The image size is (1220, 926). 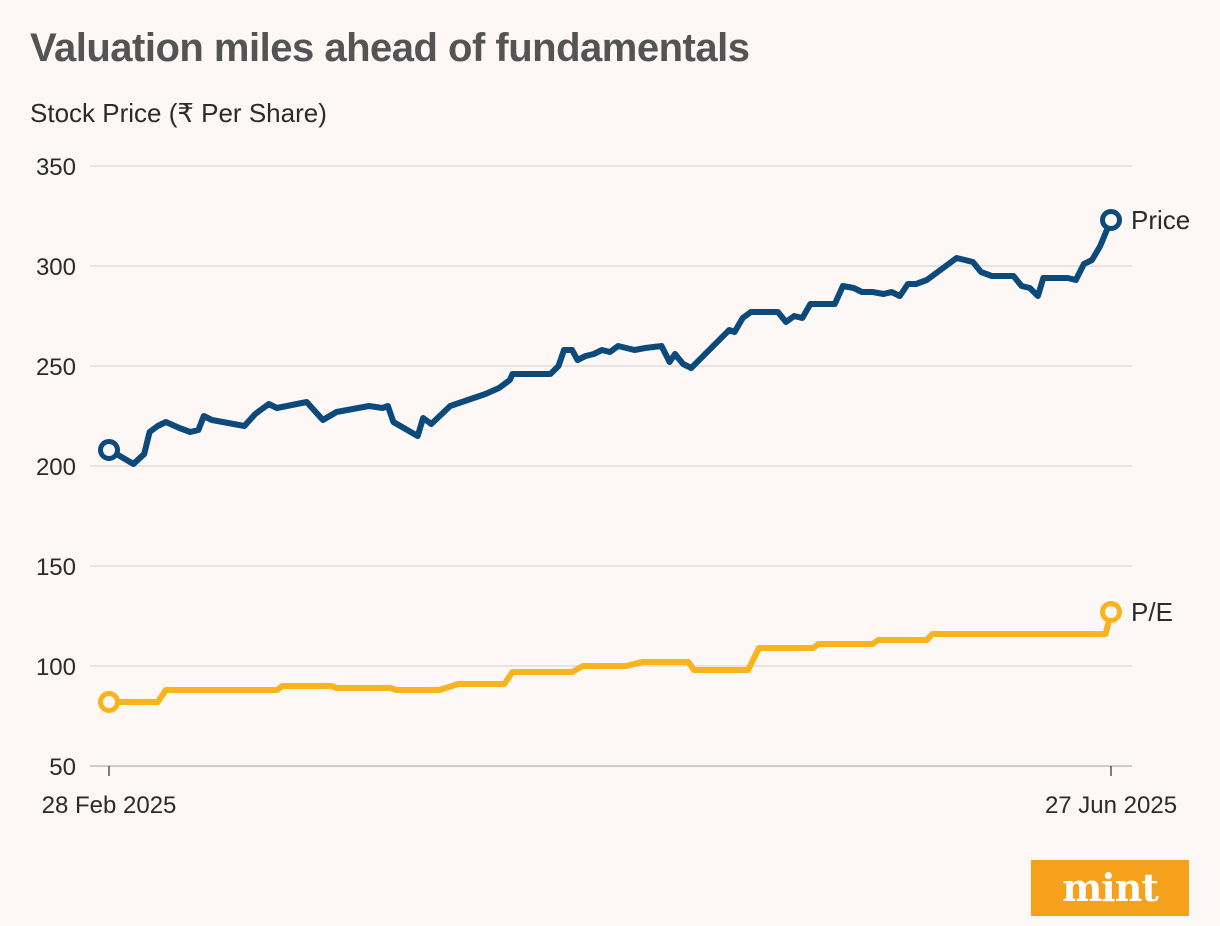 I want to click on start-marker-price, so click(x=109, y=450).